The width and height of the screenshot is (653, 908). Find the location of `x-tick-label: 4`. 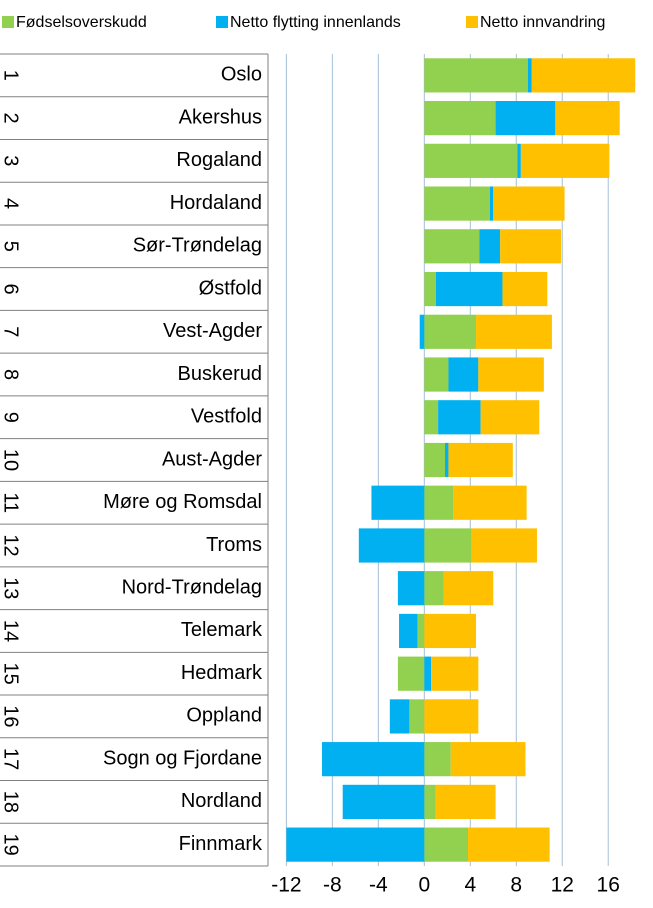

x-tick-label: 4 is located at coordinates (470, 885).